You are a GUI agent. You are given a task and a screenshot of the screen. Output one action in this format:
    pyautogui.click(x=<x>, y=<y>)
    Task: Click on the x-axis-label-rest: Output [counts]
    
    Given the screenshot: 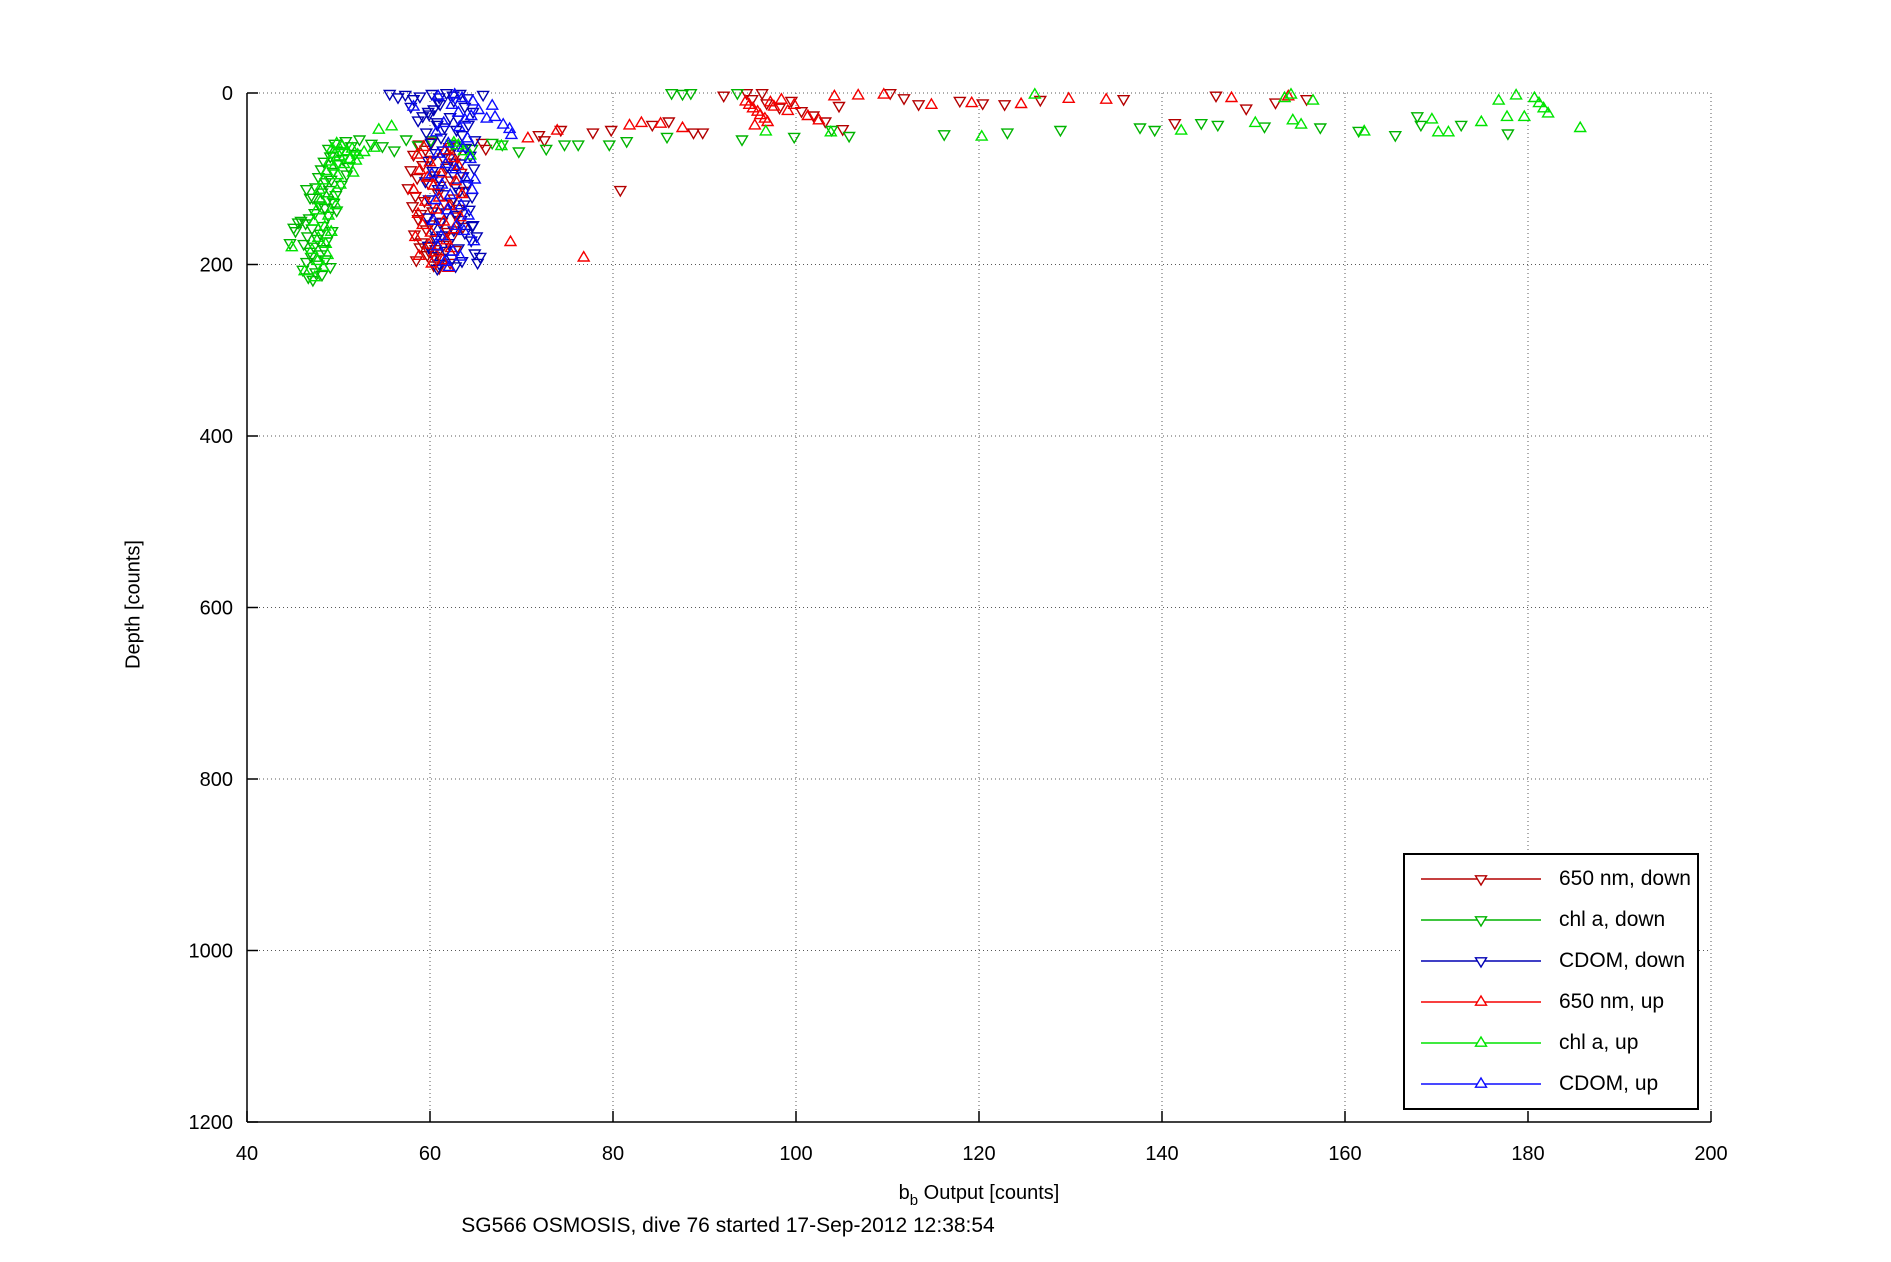 What is the action you would take?
    pyautogui.click(x=989, y=1193)
    